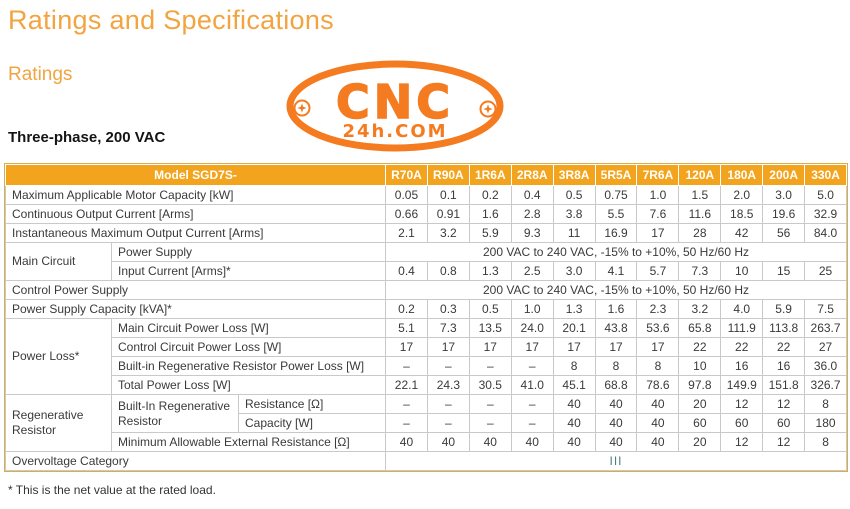 This screenshot has height=509, width=850. Describe the element at coordinates (406, 385) in the screenshot. I see `spec-value-cell: 22.1` at that location.